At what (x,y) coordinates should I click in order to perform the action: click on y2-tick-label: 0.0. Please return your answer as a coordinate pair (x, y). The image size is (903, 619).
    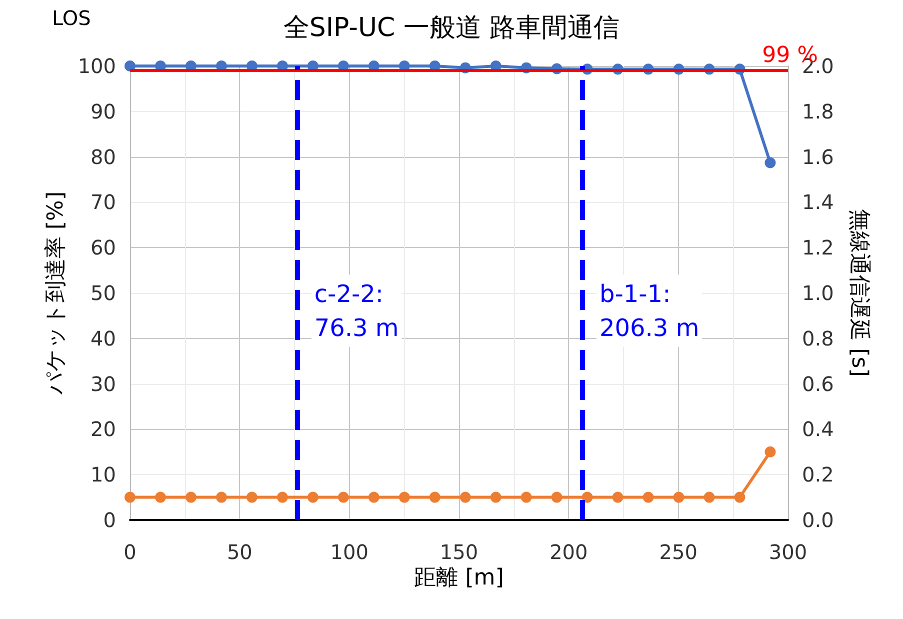
    Looking at the image, I should click on (818, 520).